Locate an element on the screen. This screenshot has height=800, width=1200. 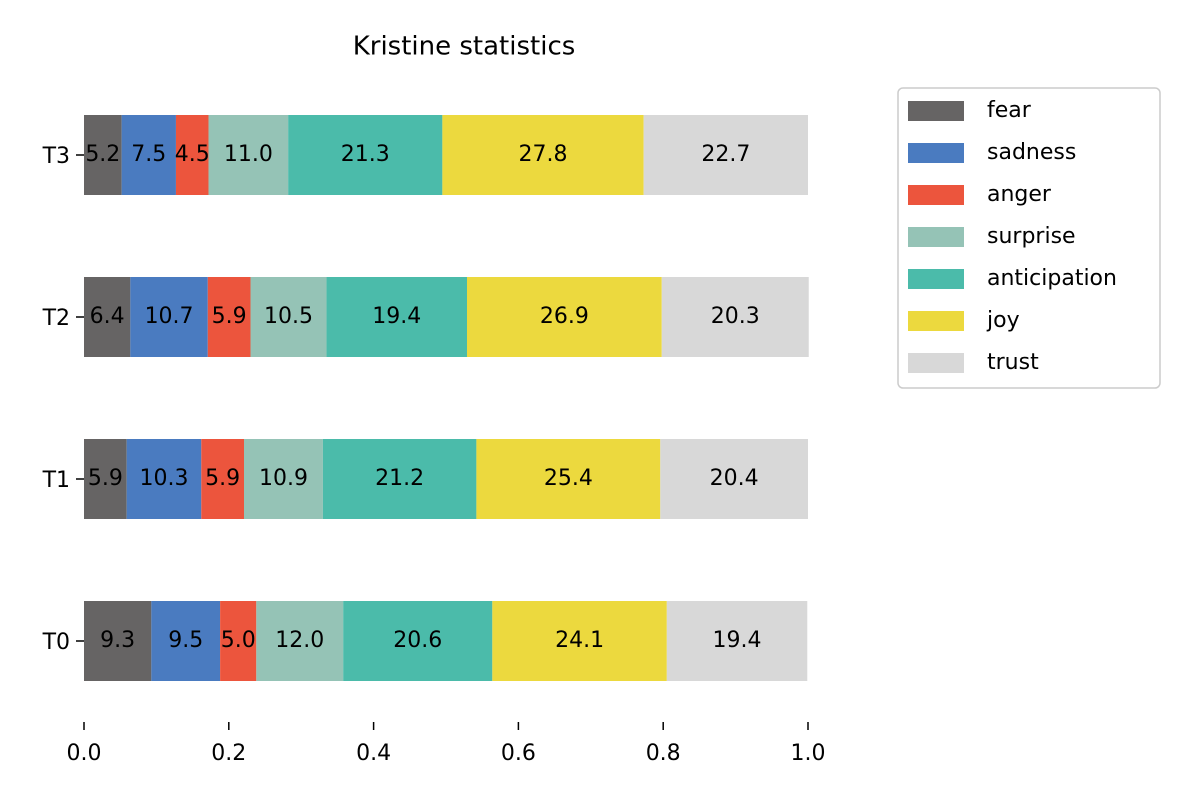
data-label: 26.9 is located at coordinates (564, 316).